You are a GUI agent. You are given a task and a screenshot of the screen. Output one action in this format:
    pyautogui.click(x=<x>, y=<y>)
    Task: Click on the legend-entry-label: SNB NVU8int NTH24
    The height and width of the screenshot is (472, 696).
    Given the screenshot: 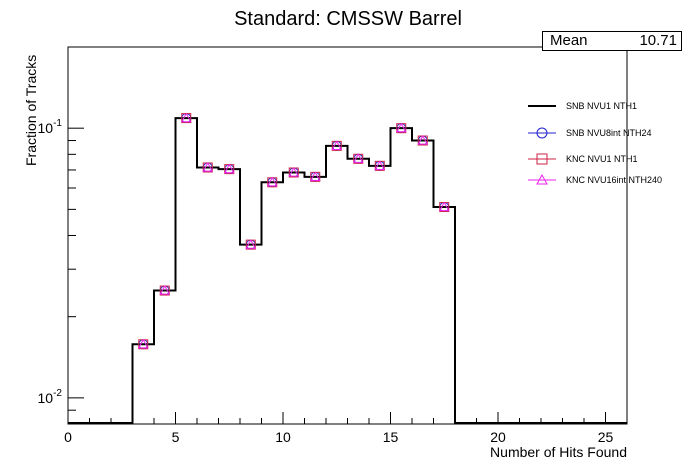 What is the action you would take?
    pyautogui.click(x=609, y=133)
    